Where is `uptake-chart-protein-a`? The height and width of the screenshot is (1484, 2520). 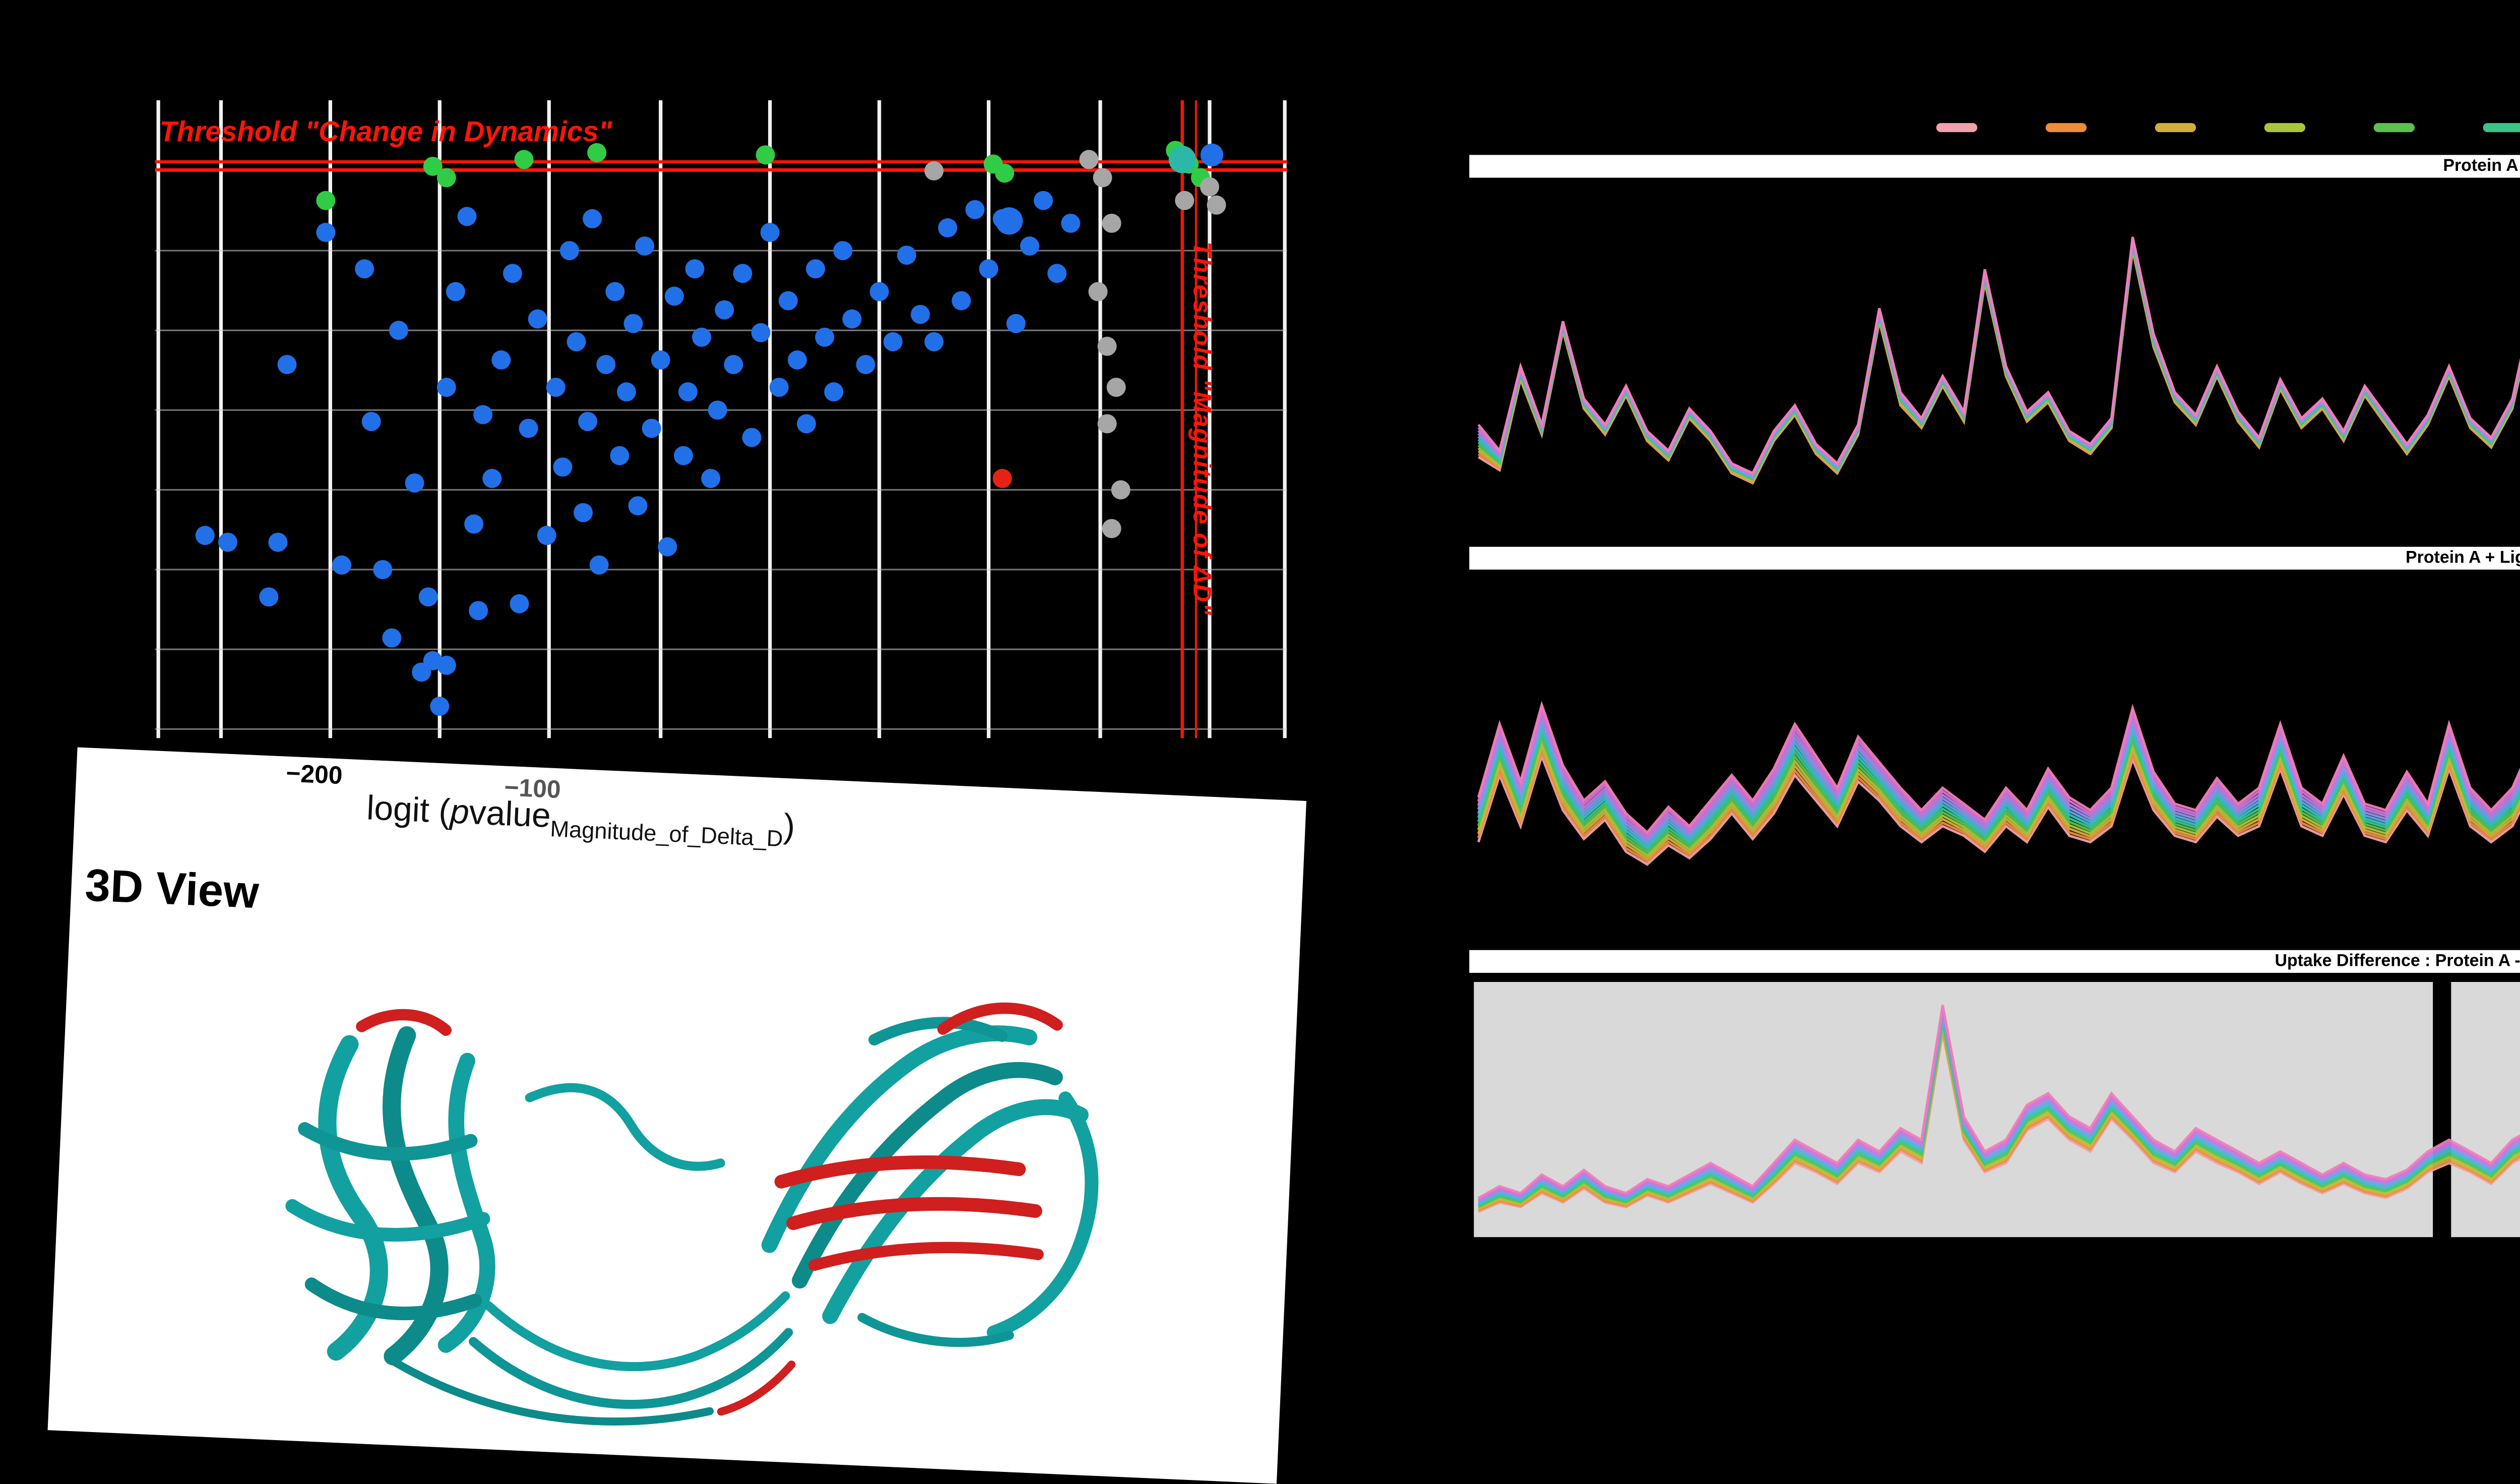
uptake-chart-protein-a is located at coordinates (1994, 360).